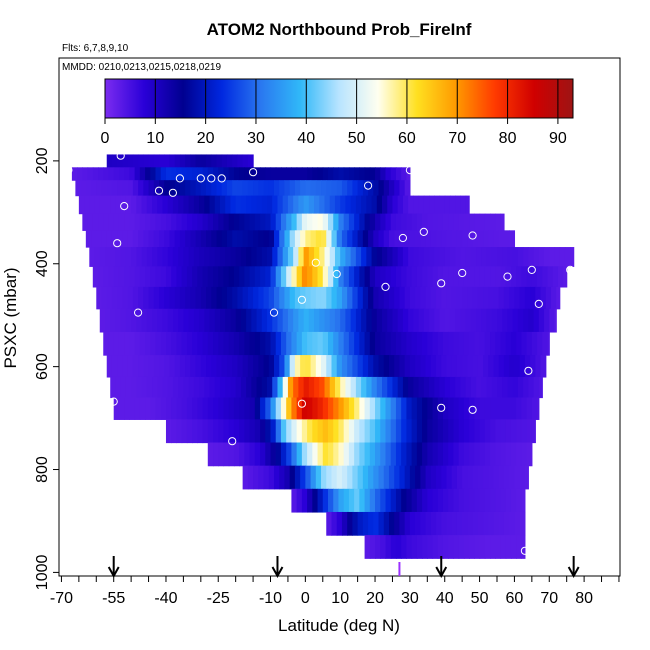  Describe the element at coordinates (558, 138) in the screenshot. I see `colorbar-tick-label: 90` at that location.